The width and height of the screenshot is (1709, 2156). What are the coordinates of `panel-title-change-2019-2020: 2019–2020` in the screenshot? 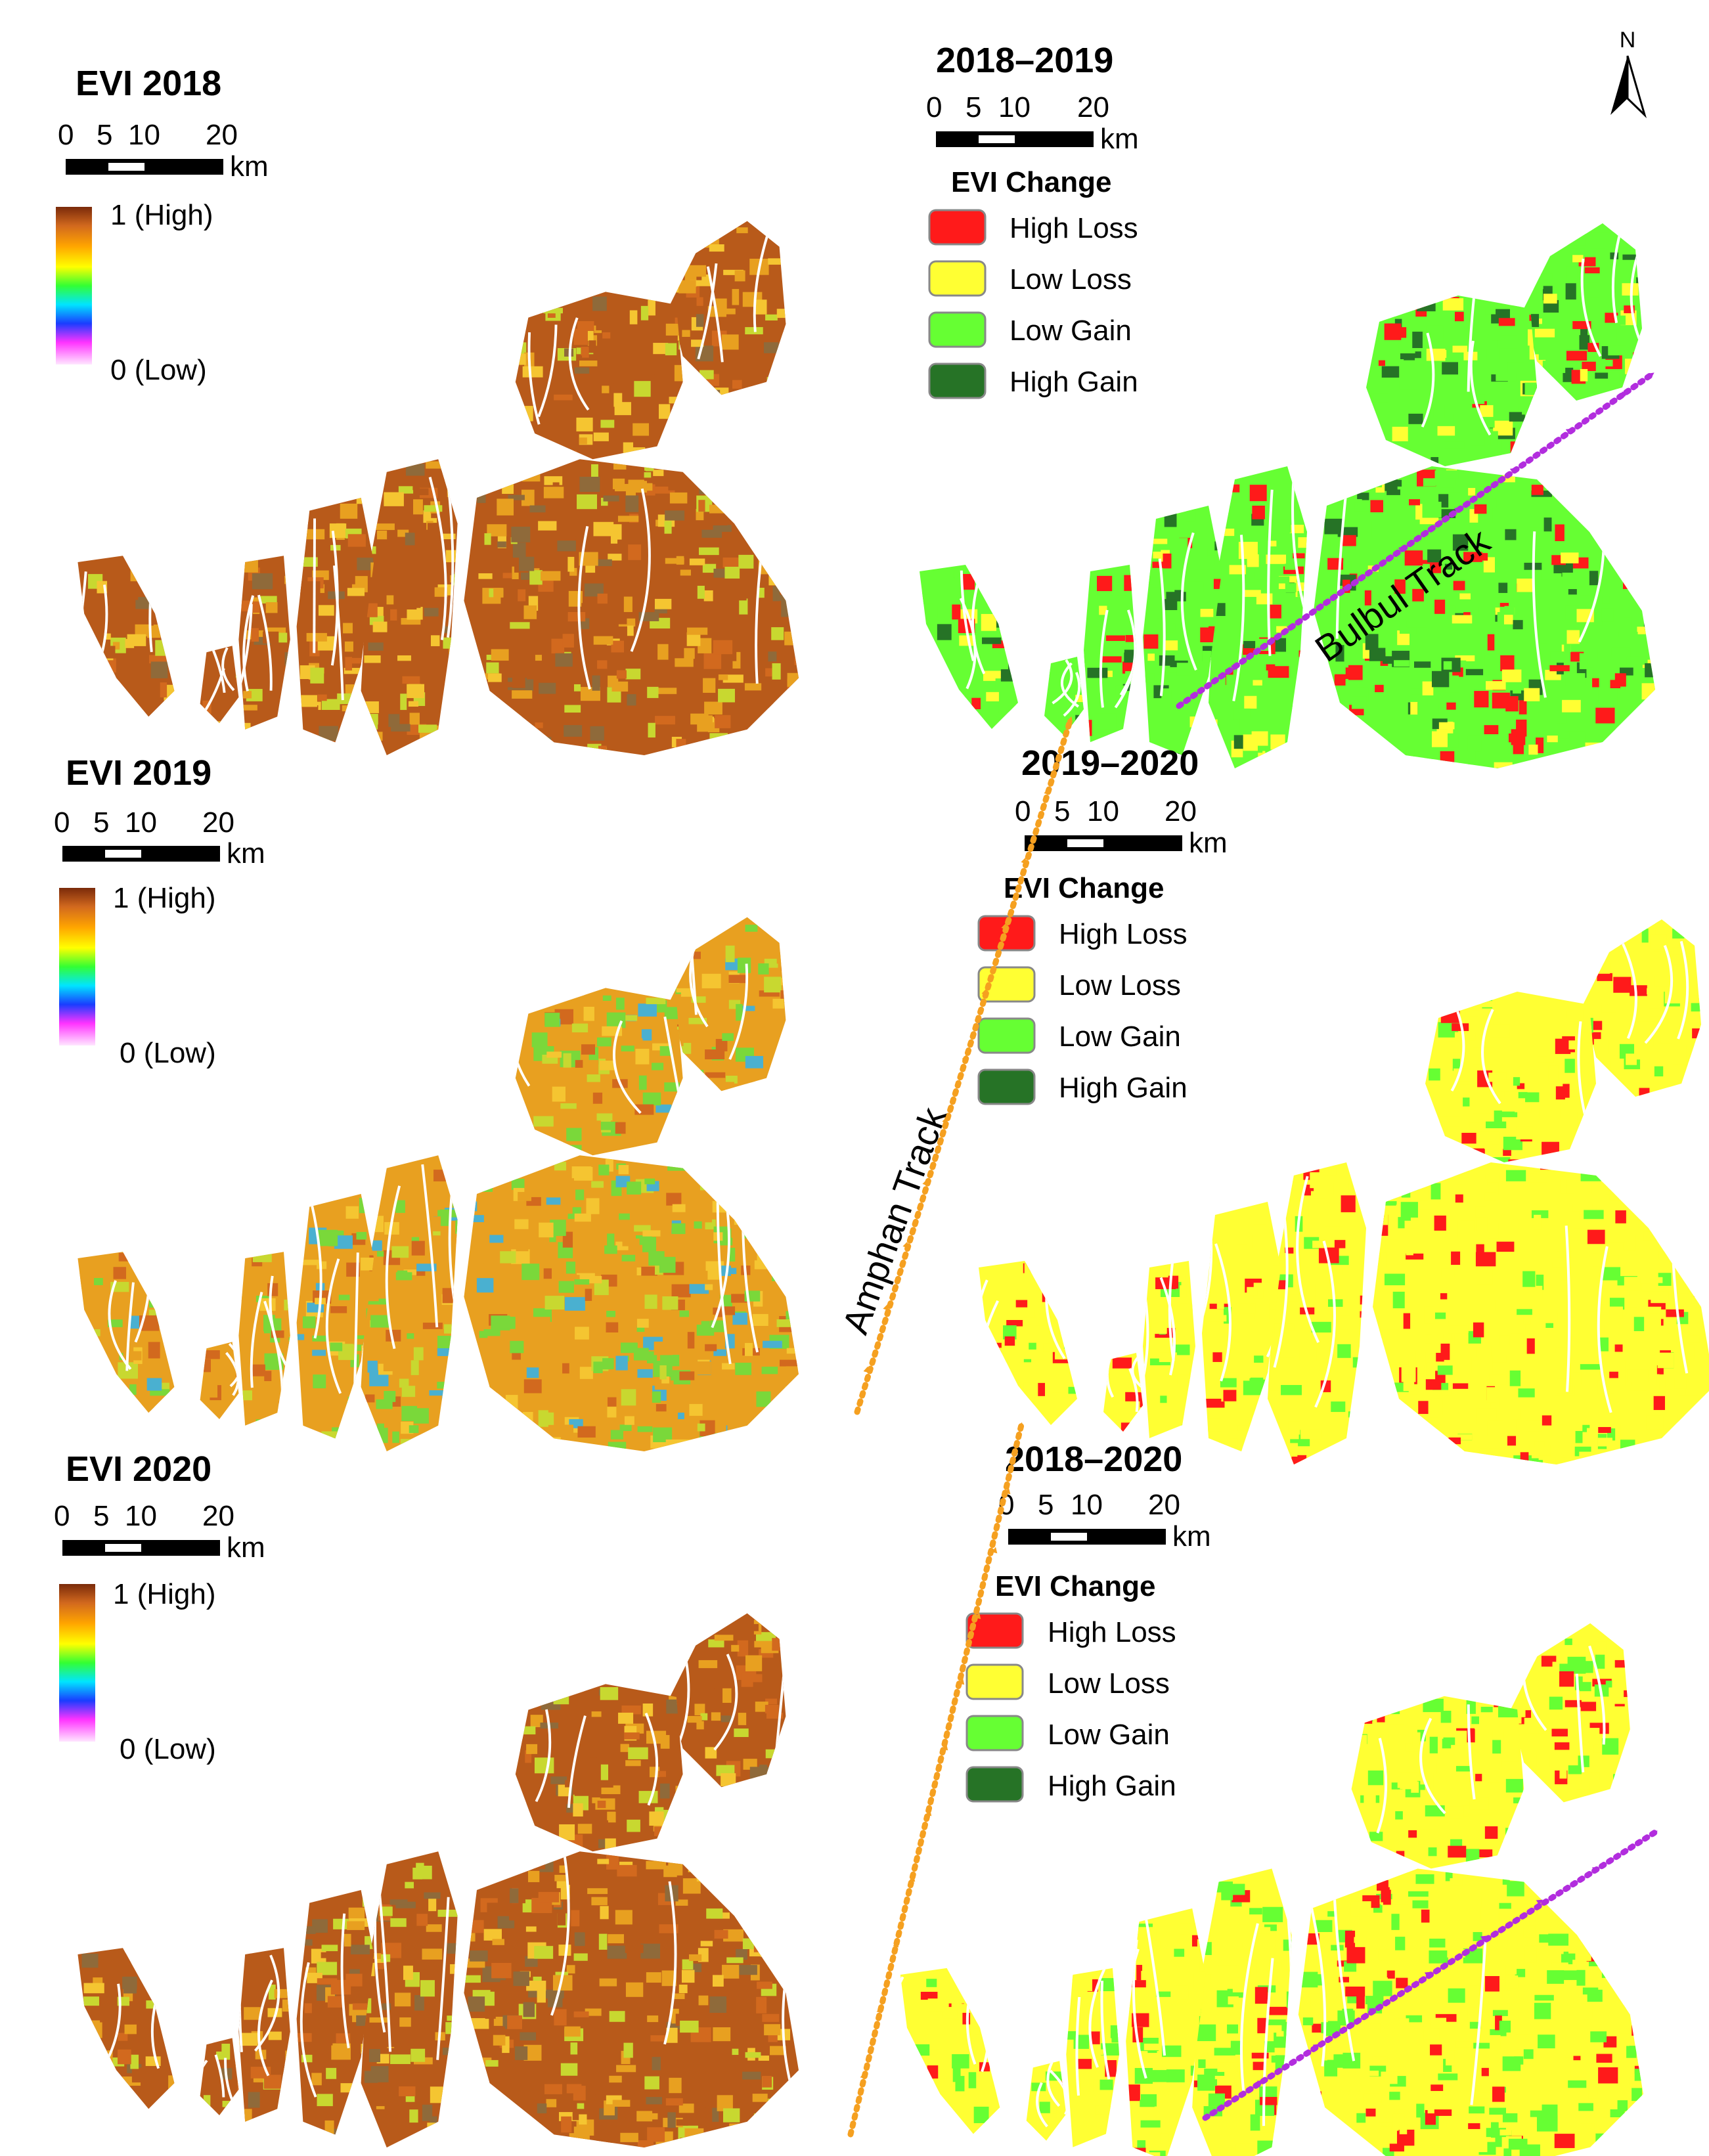 It's located at (1110, 763).